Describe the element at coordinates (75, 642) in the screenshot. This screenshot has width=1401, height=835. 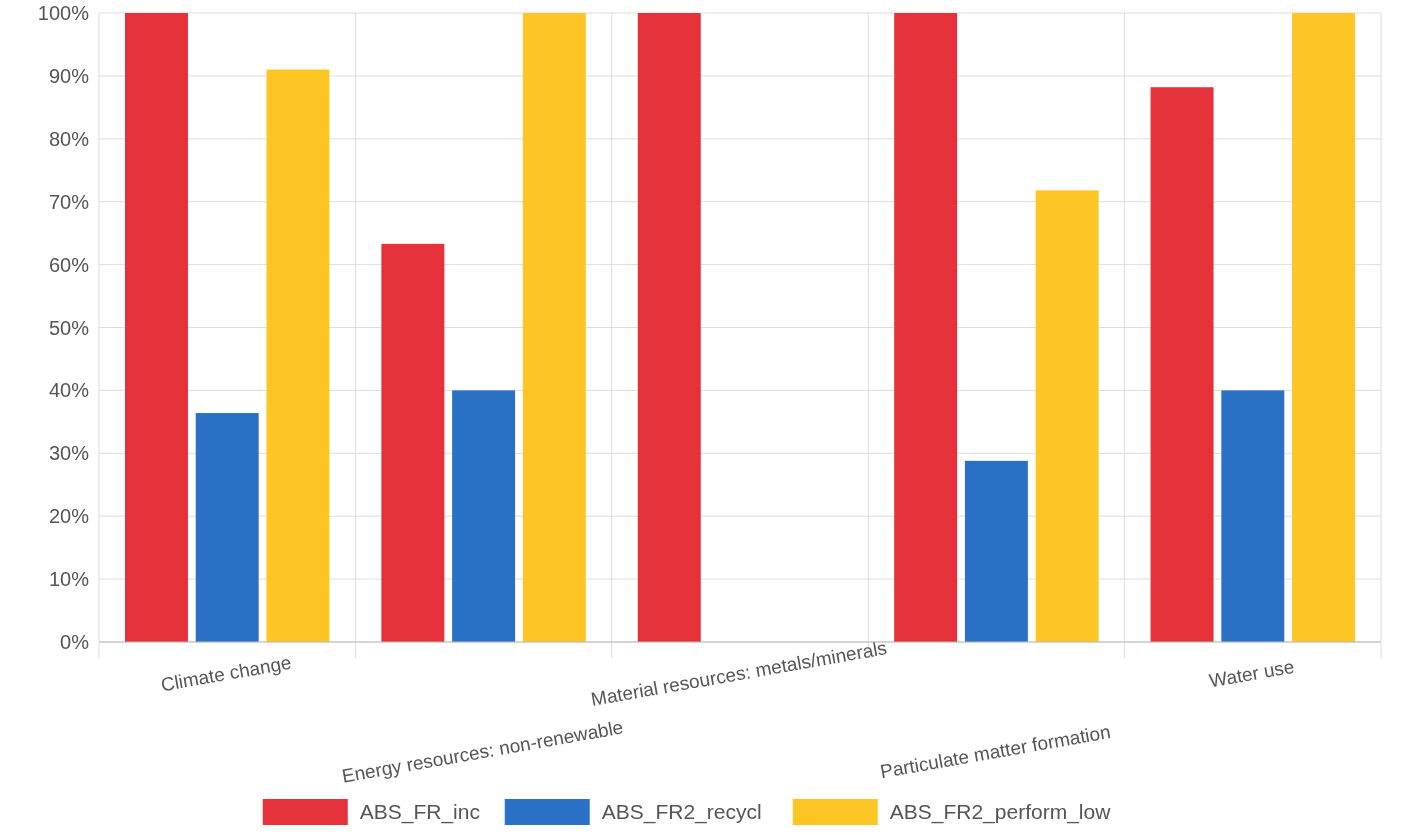
I see `y-tick-label: 0%` at that location.